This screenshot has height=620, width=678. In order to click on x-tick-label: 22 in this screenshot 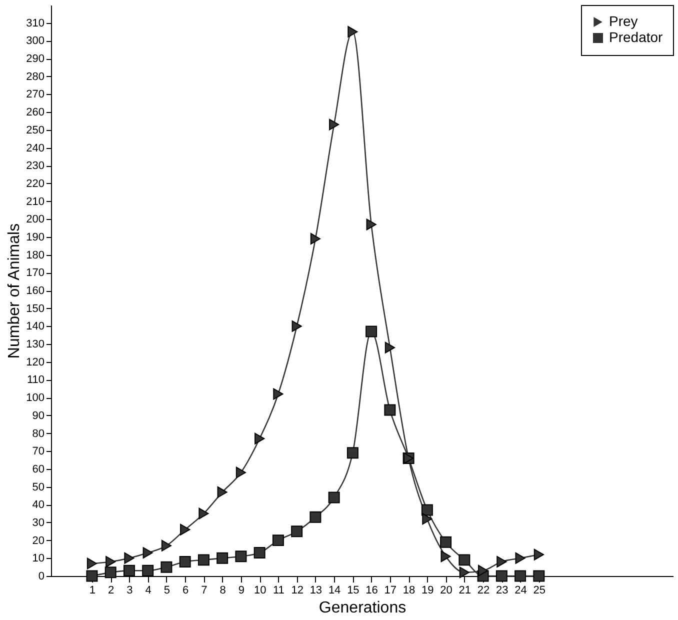, I will do `click(483, 590)`.